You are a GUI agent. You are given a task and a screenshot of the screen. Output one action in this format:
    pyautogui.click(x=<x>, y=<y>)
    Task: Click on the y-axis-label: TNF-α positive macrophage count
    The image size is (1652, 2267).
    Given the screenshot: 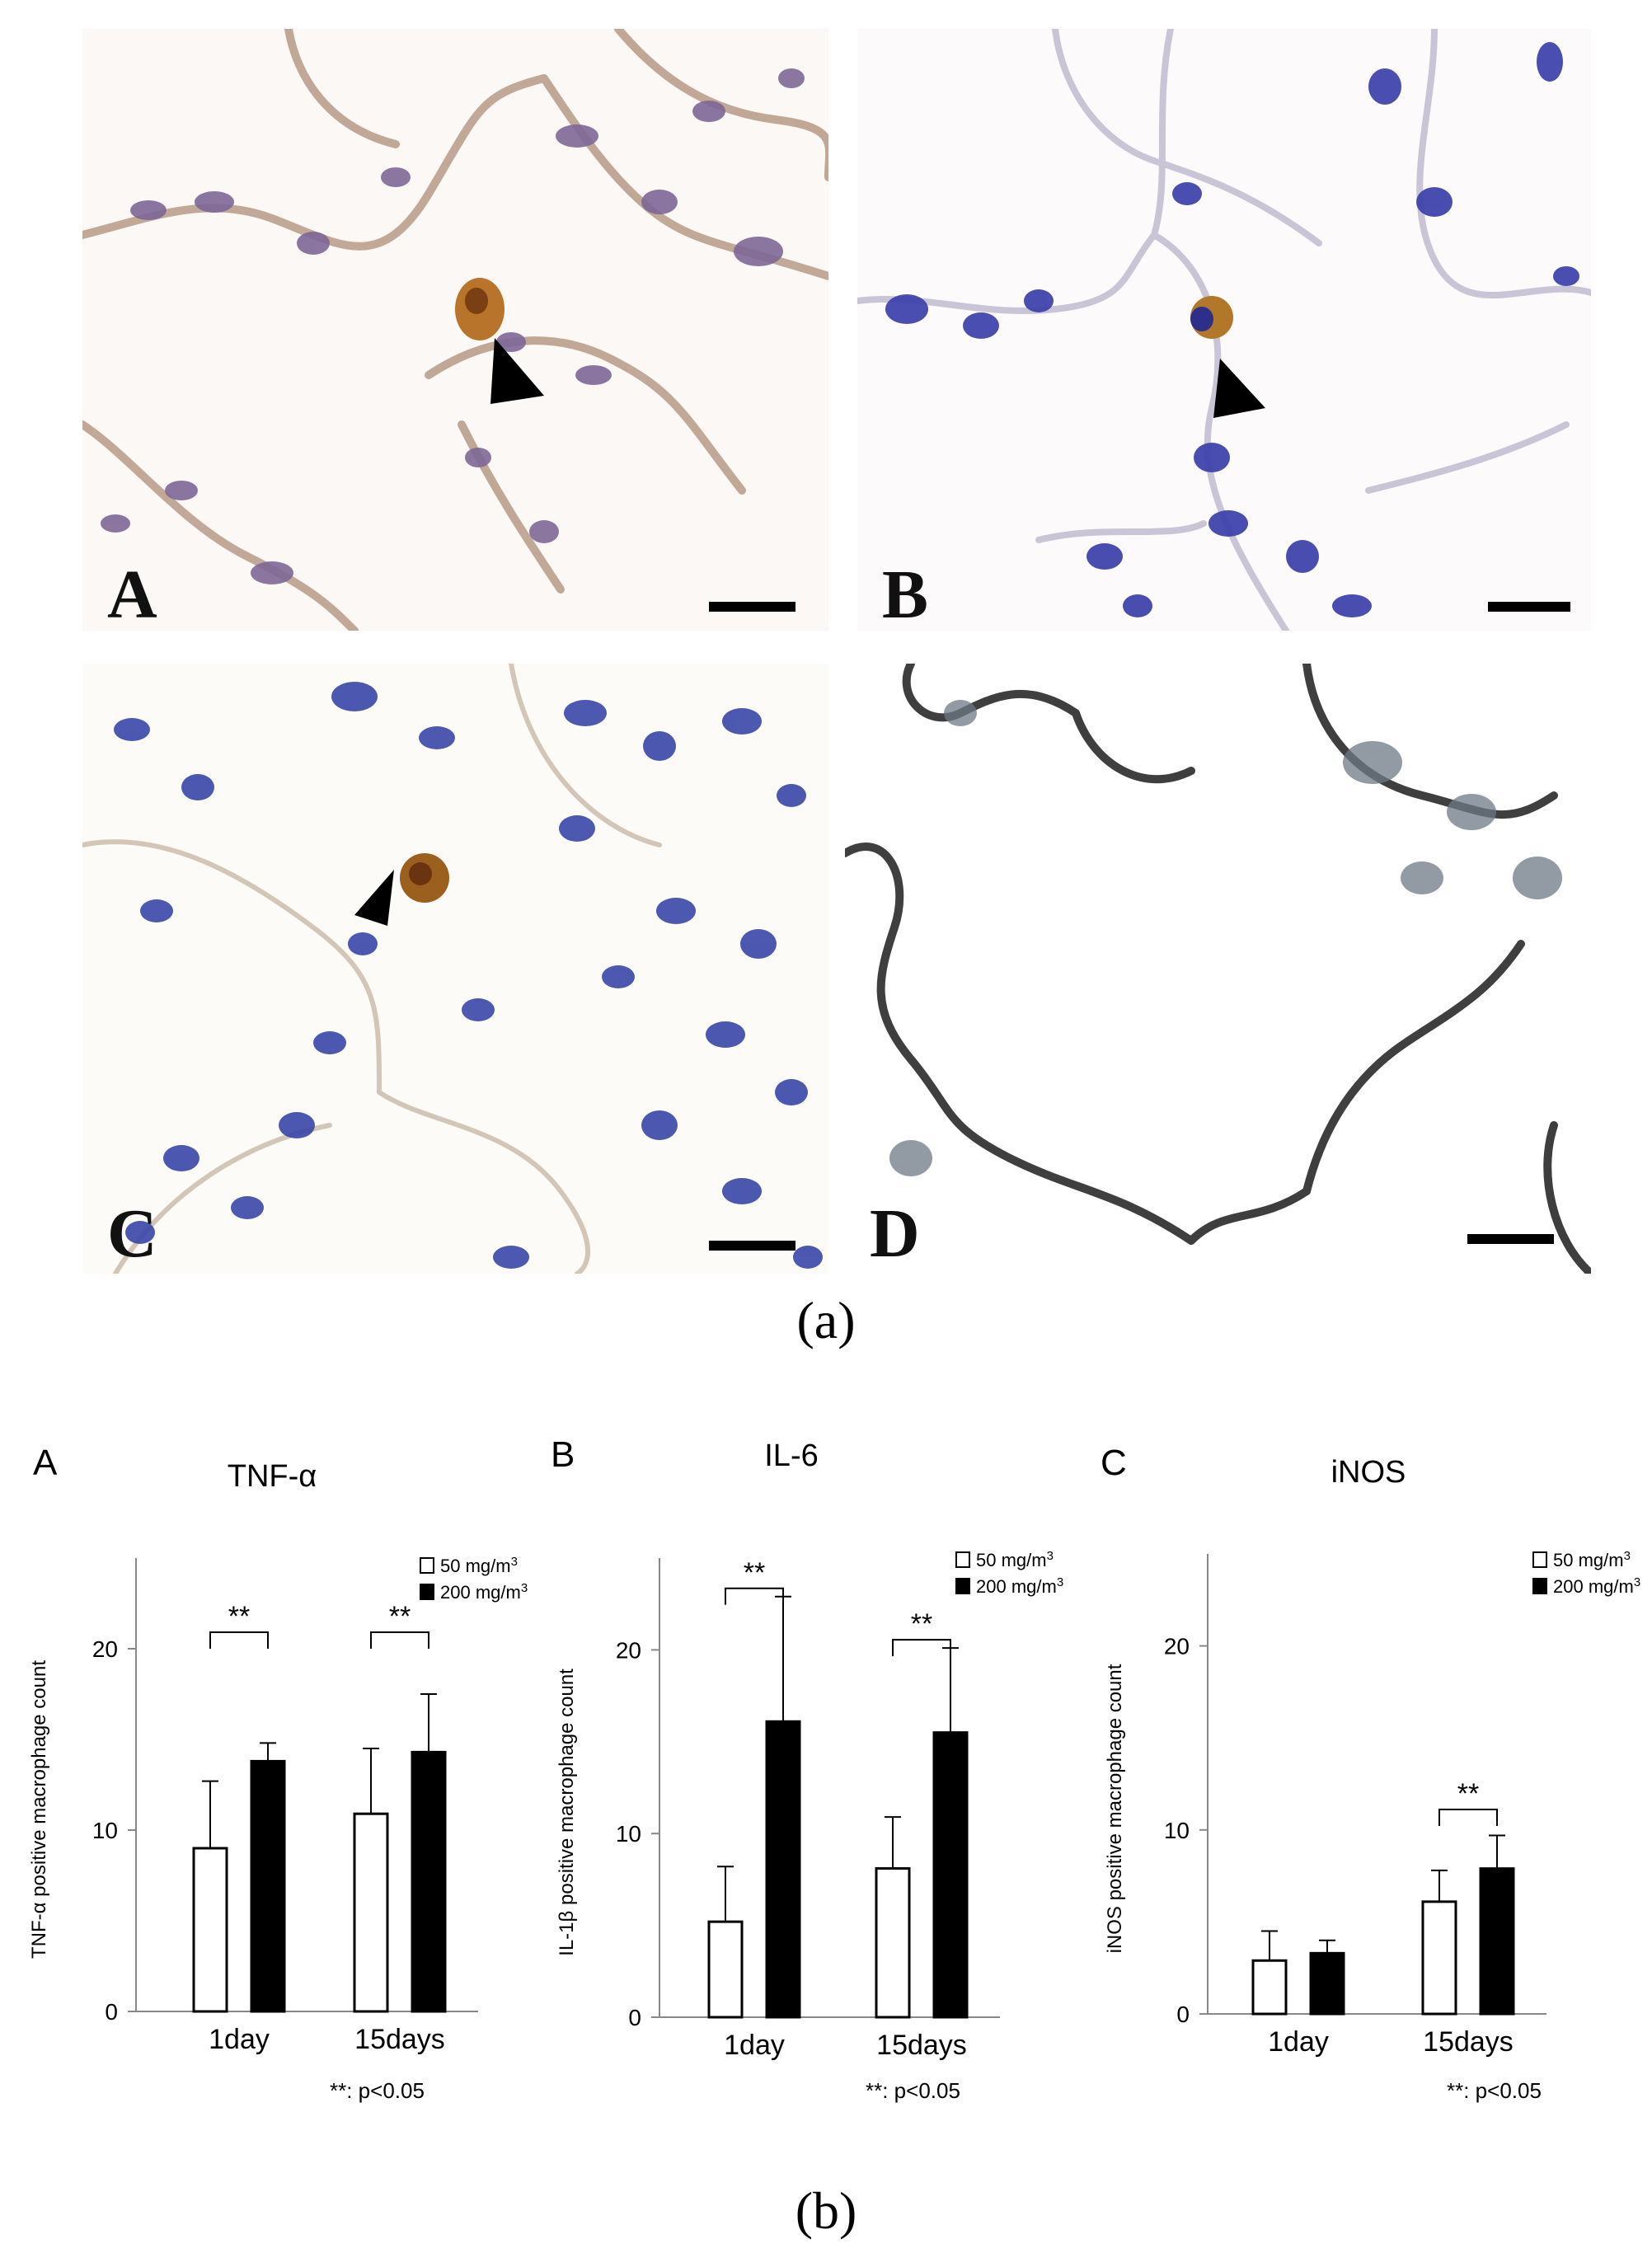 What is the action you would take?
    pyautogui.click(x=39, y=1809)
    